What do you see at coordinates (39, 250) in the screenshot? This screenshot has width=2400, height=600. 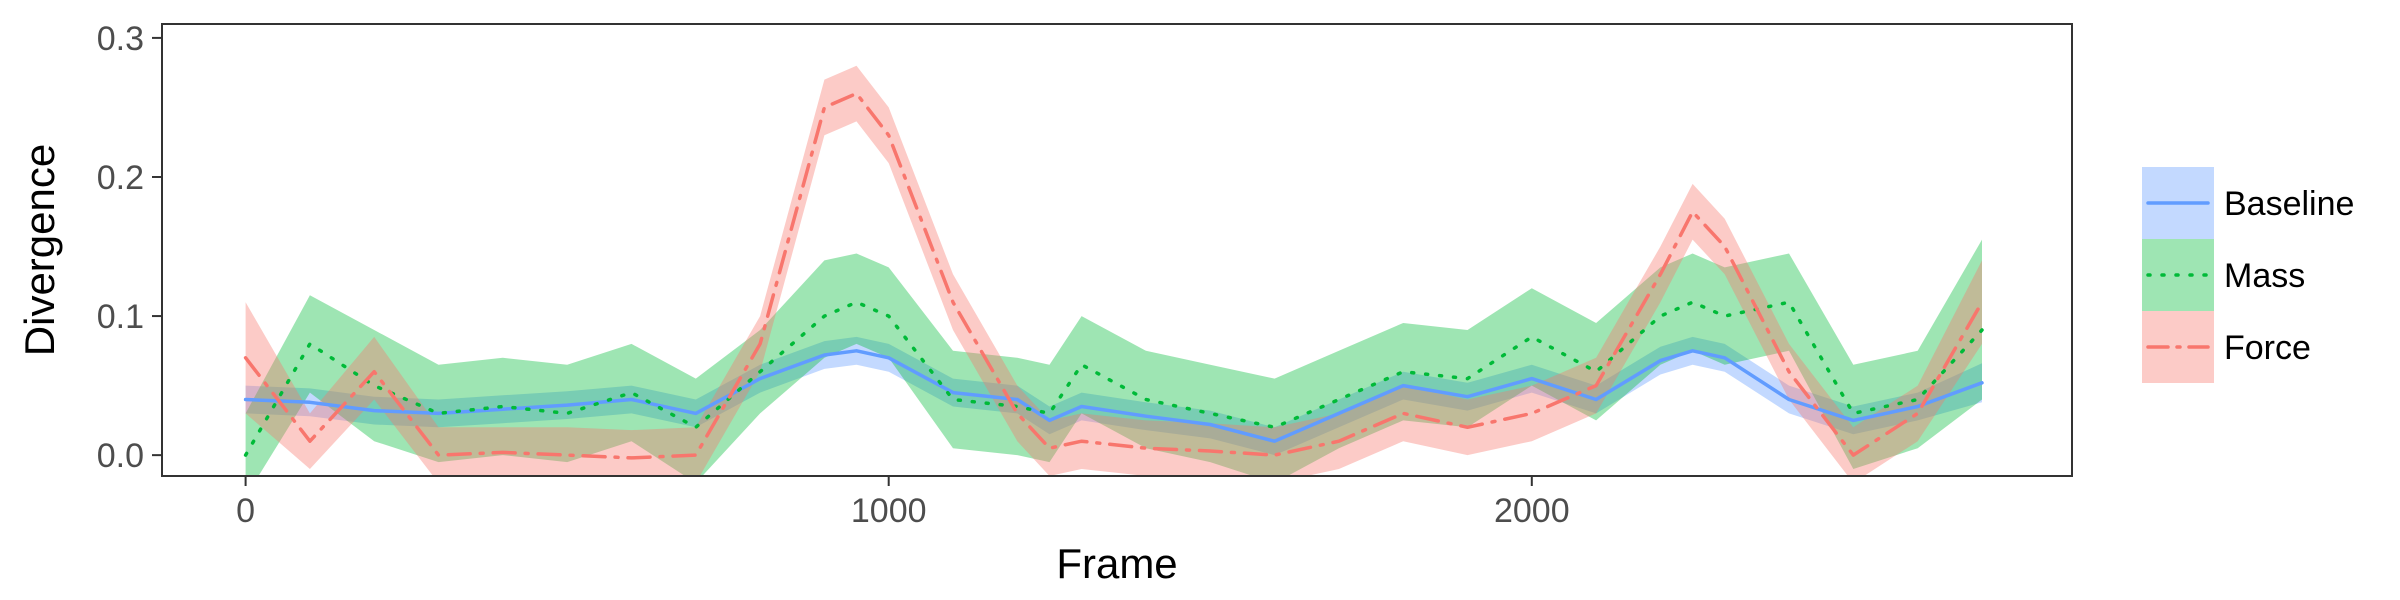 I see `y-axis-title: Divergence` at bounding box center [39, 250].